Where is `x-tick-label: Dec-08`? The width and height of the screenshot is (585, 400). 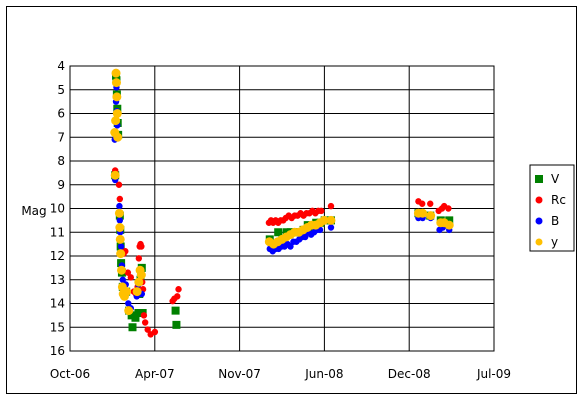 x-tick-label: Dec-08 is located at coordinates (409, 374).